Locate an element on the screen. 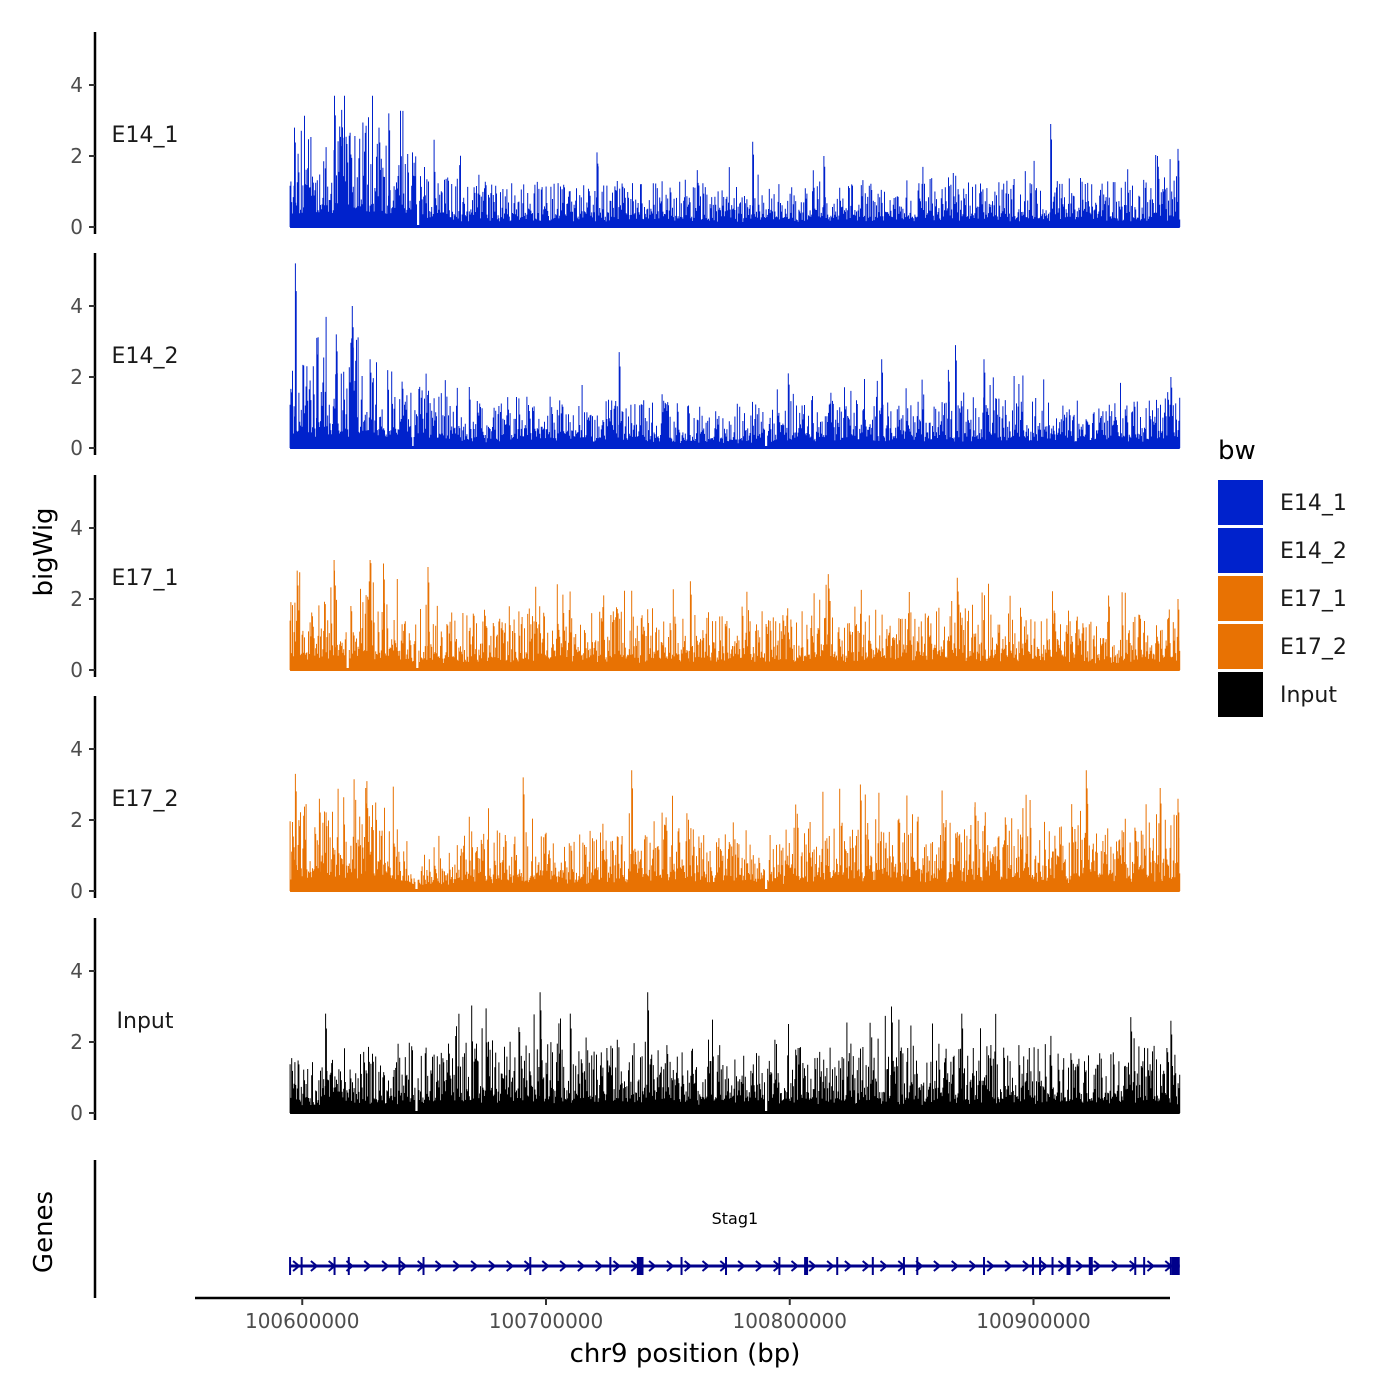 The width and height of the screenshot is (1400, 1400). x-tick-label: 100600000 is located at coordinates (302, 1321).